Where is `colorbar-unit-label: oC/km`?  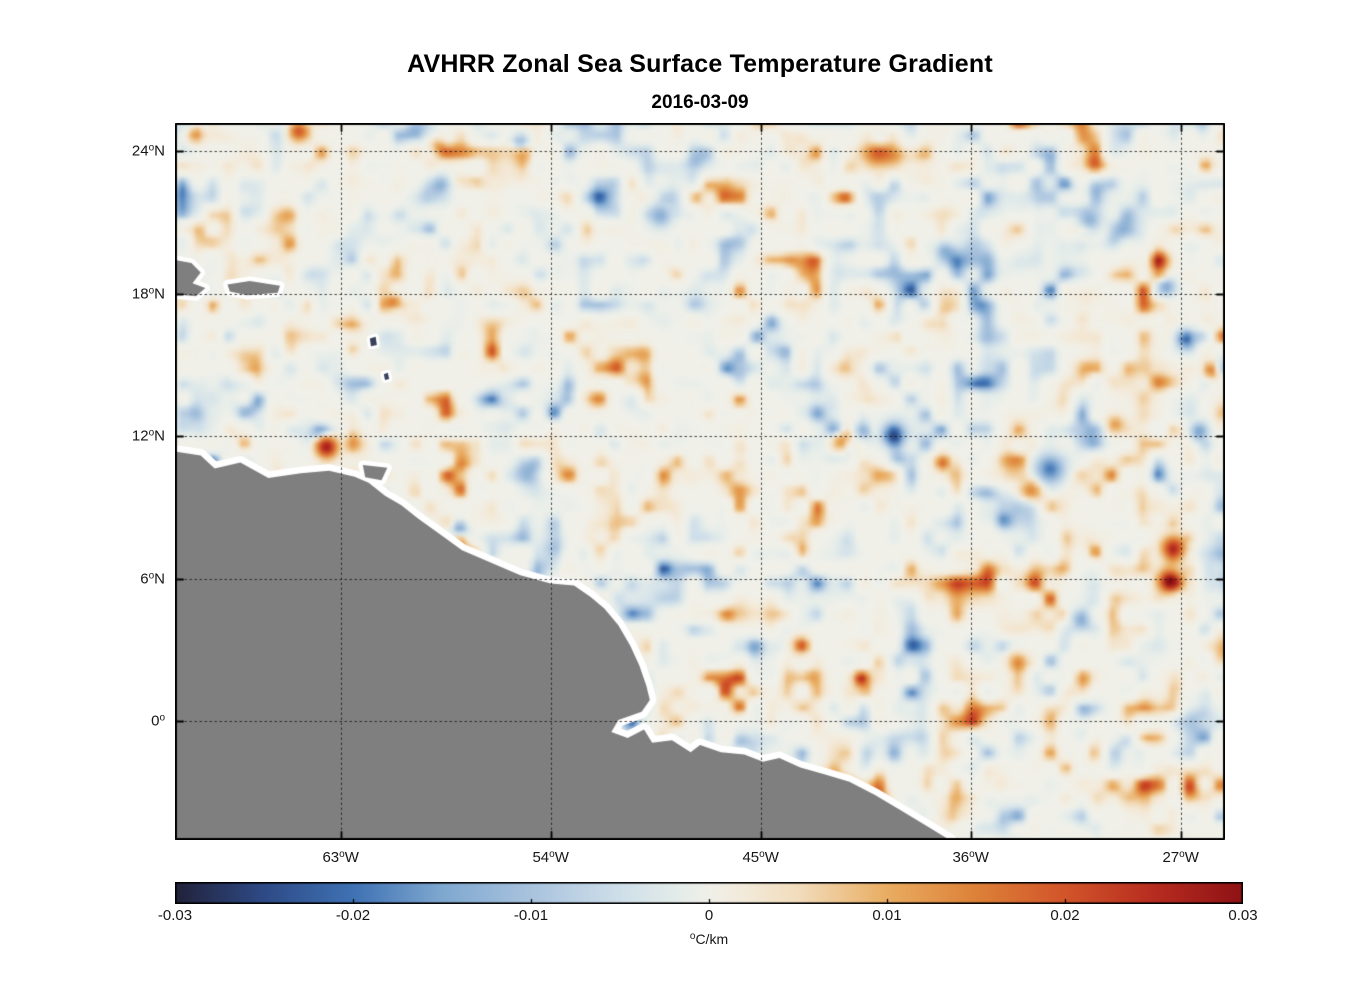 colorbar-unit-label: oC/km is located at coordinates (709, 939).